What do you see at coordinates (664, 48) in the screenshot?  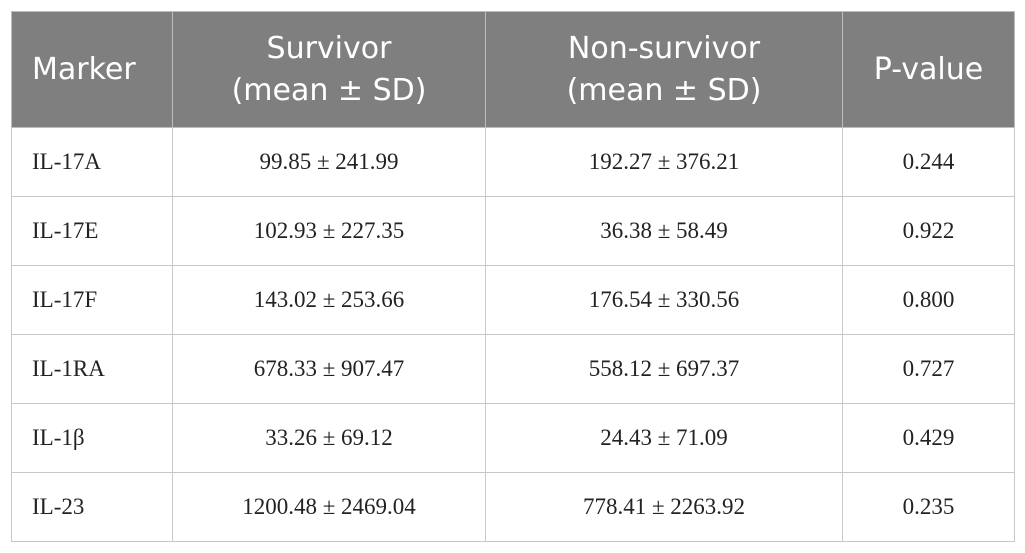 I see `header-text: Non-survivor` at bounding box center [664, 48].